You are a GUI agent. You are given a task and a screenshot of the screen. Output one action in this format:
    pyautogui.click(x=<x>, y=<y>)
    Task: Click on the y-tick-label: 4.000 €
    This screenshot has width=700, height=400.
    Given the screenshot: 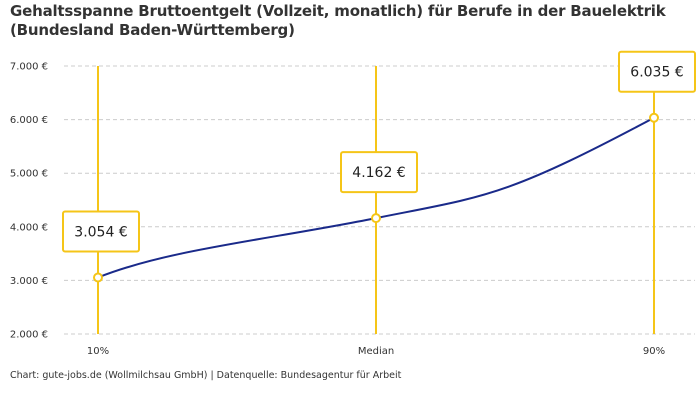 What is the action you would take?
    pyautogui.click(x=29, y=227)
    